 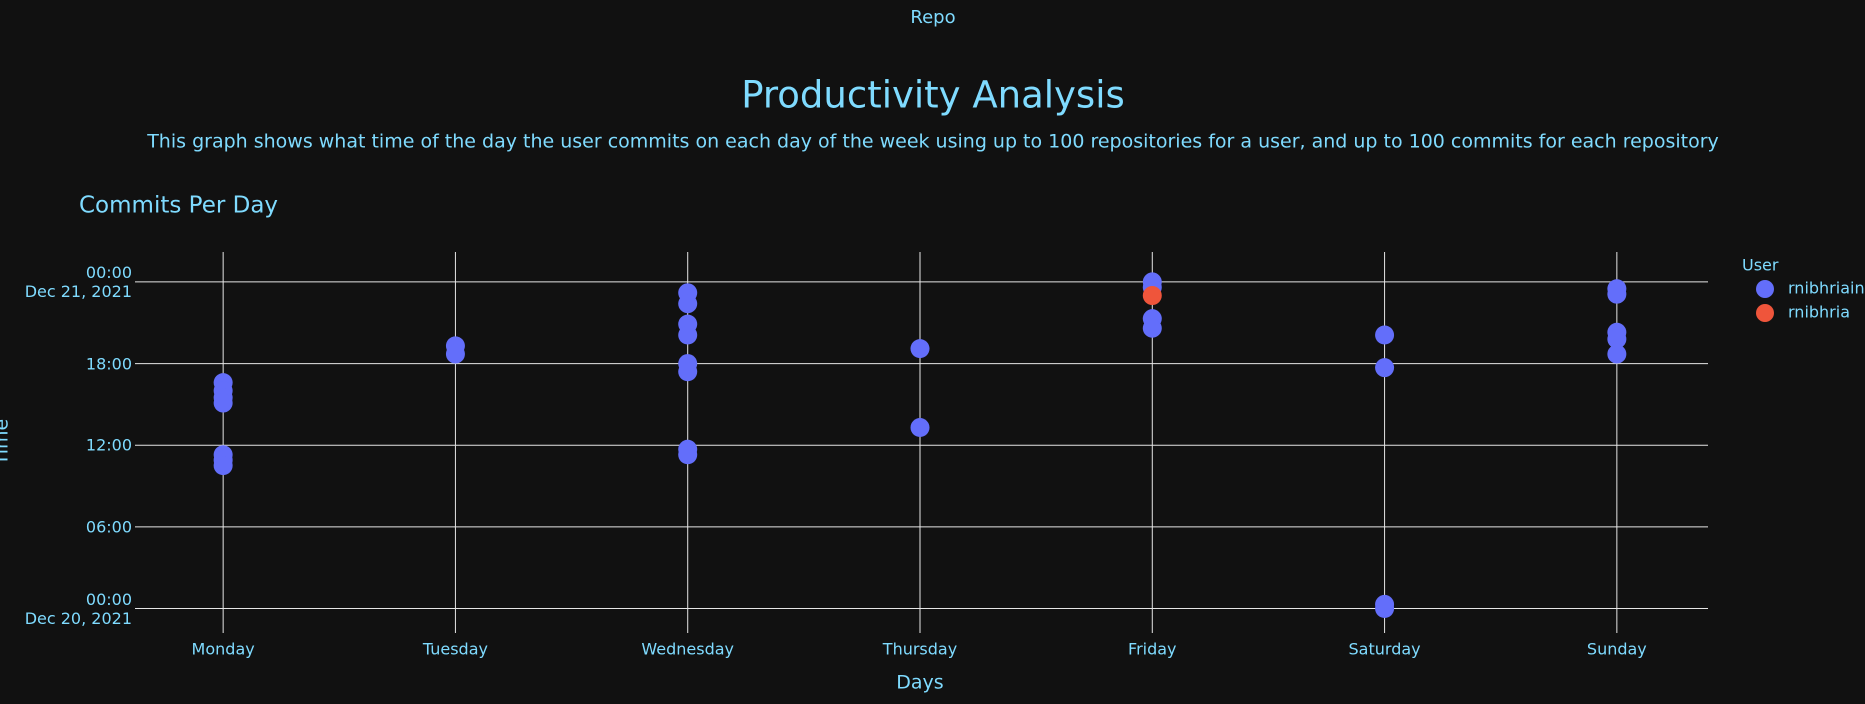 What do you see at coordinates (178, 206) in the screenshot?
I see `chart-title: Commits Per Day` at bounding box center [178, 206].